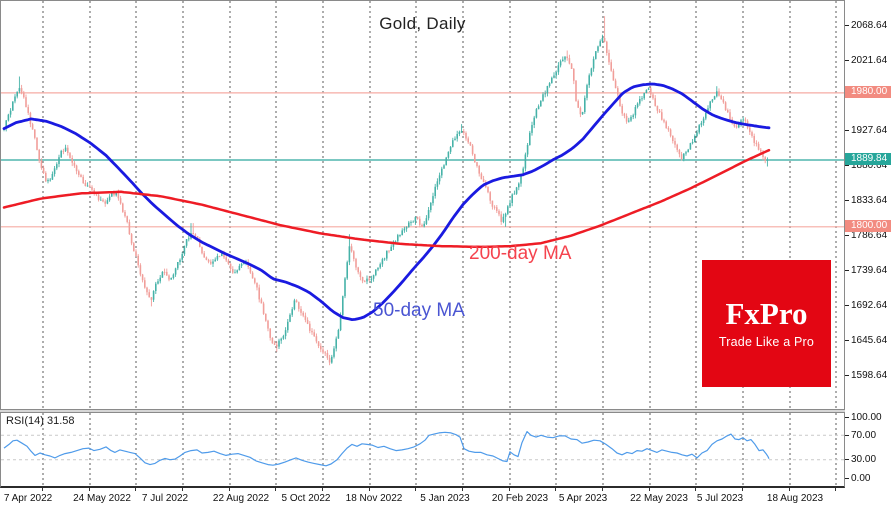 The width and height of the screenshot is (891, 507). I want to click on rsi-tick-label: 100.00, so click(868, 417).